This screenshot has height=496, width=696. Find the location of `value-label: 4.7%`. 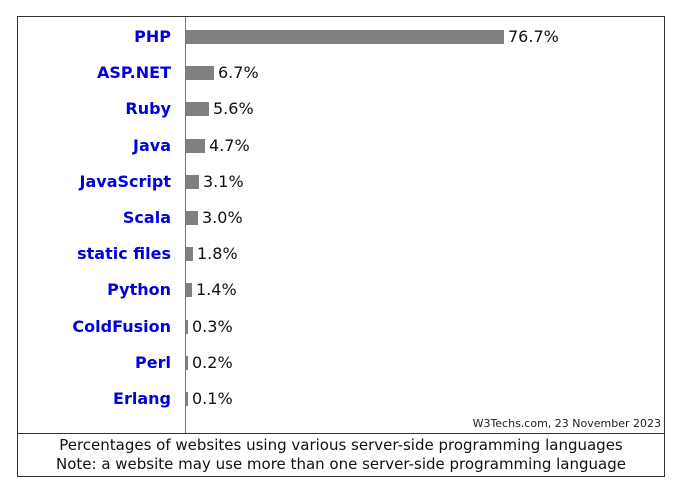

value-label: 4.7% is located at coordinates (229, 145).